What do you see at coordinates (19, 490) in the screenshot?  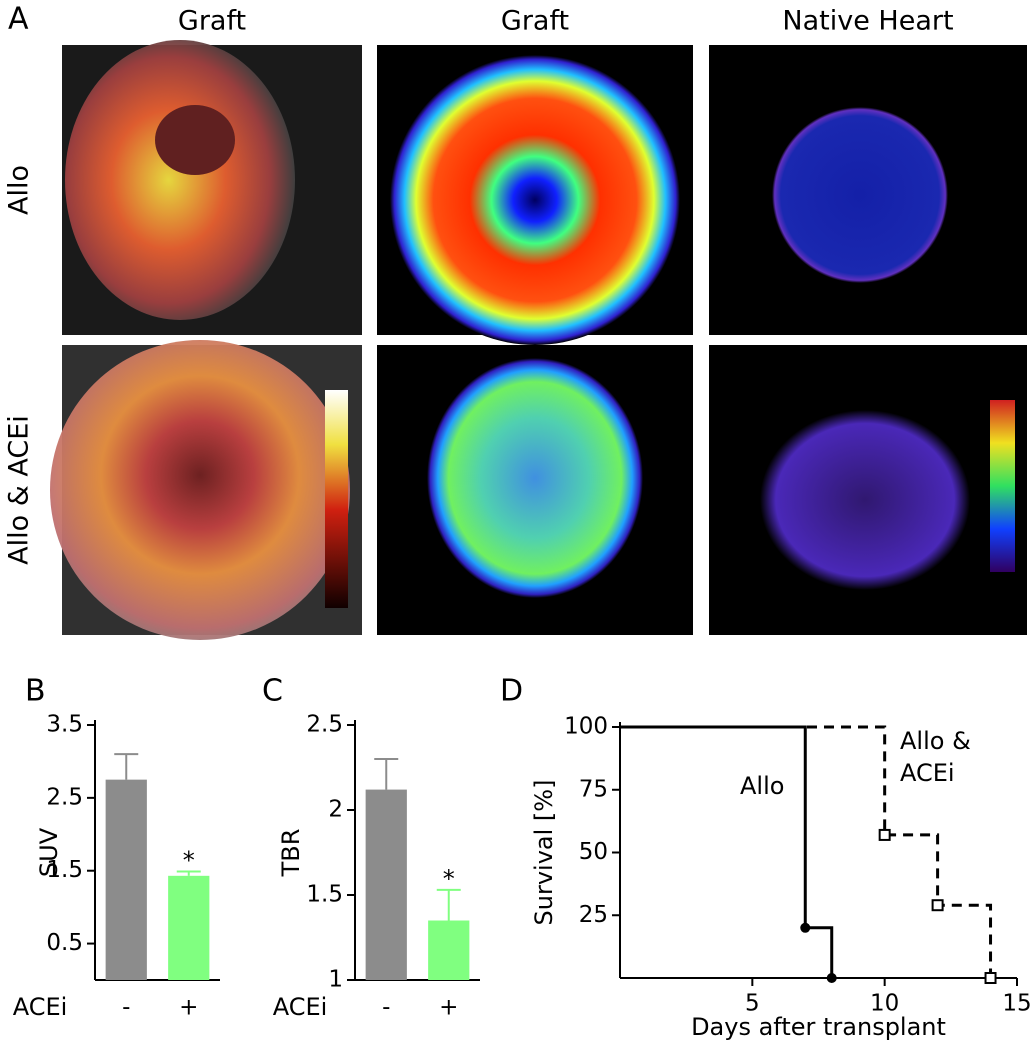 I see `row-label: Allo & ACEi` at bounding box center [19, 490].